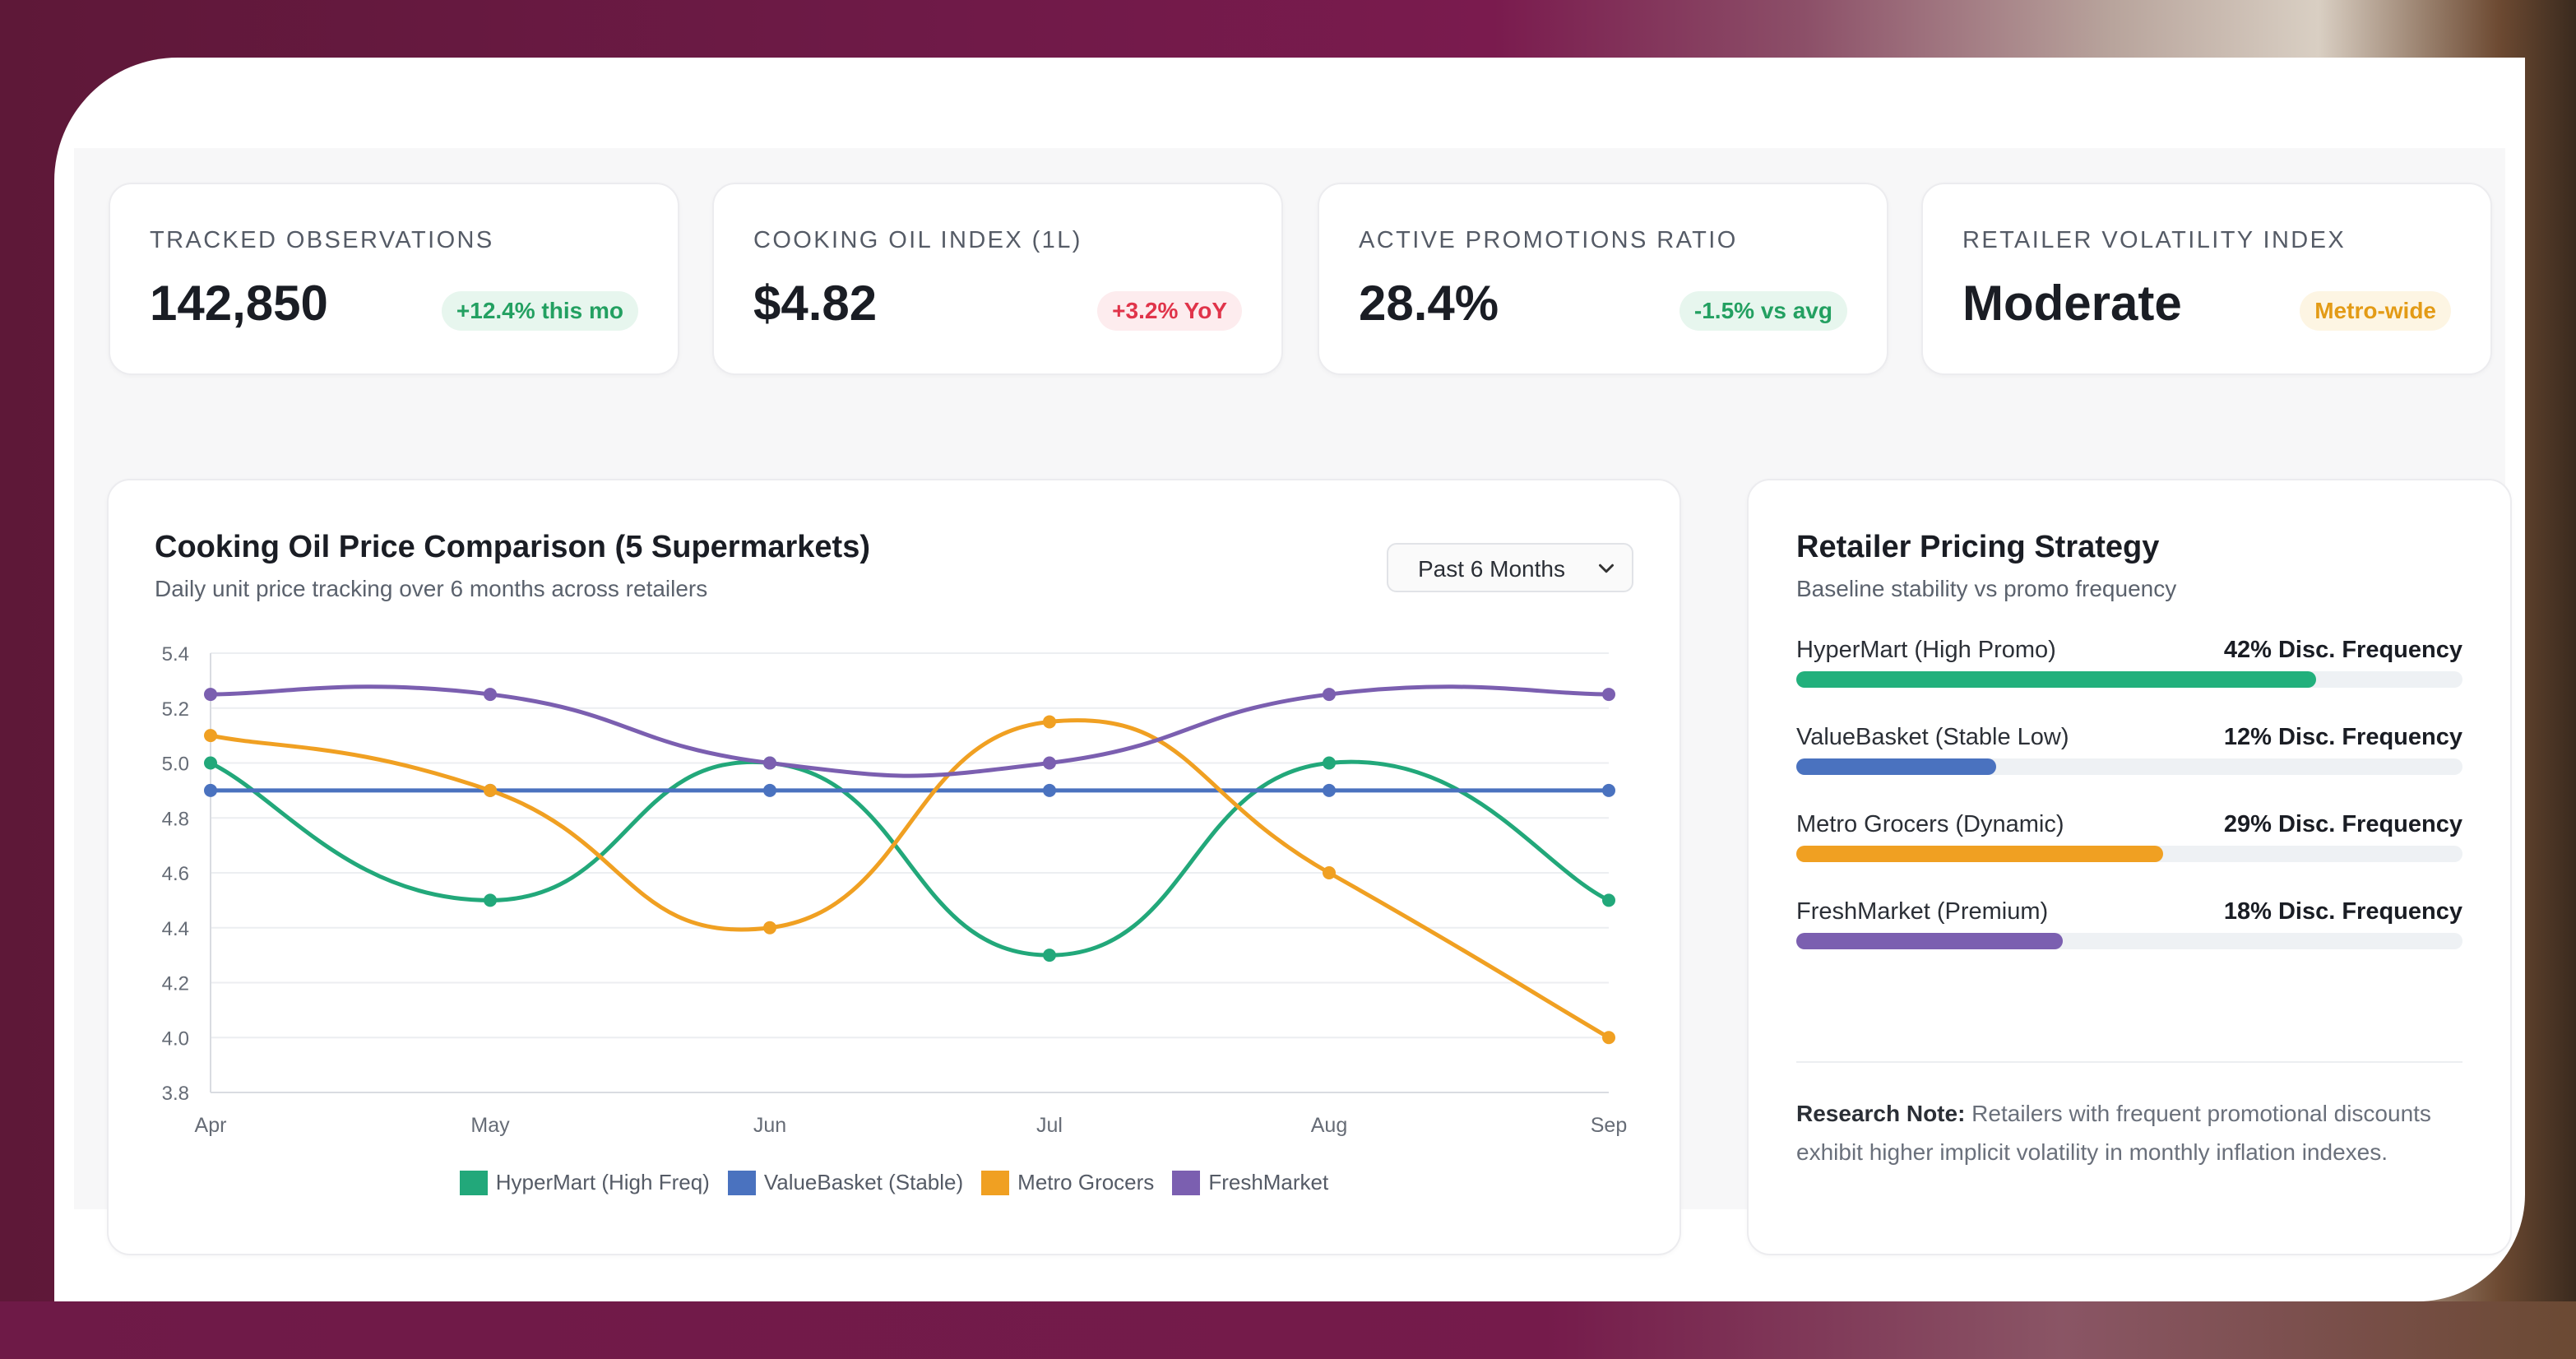 This screenshot has height=1359, width=2576. What do you see at coordinates (322, 240) in the screenshot?
I see `stat-label: TRACKED OBSERVATIONS` at bounding box center [322, 240].